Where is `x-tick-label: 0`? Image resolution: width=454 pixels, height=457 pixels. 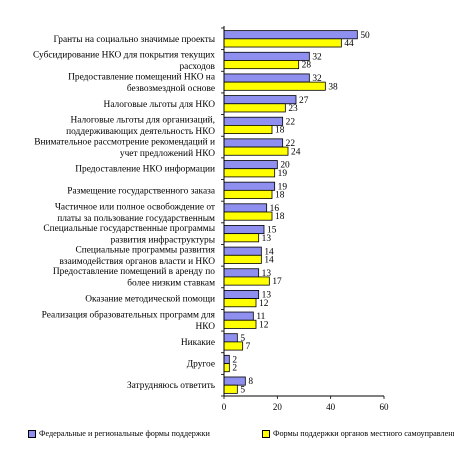 x-tick-label: 0 is located at coordinates (224, 407).